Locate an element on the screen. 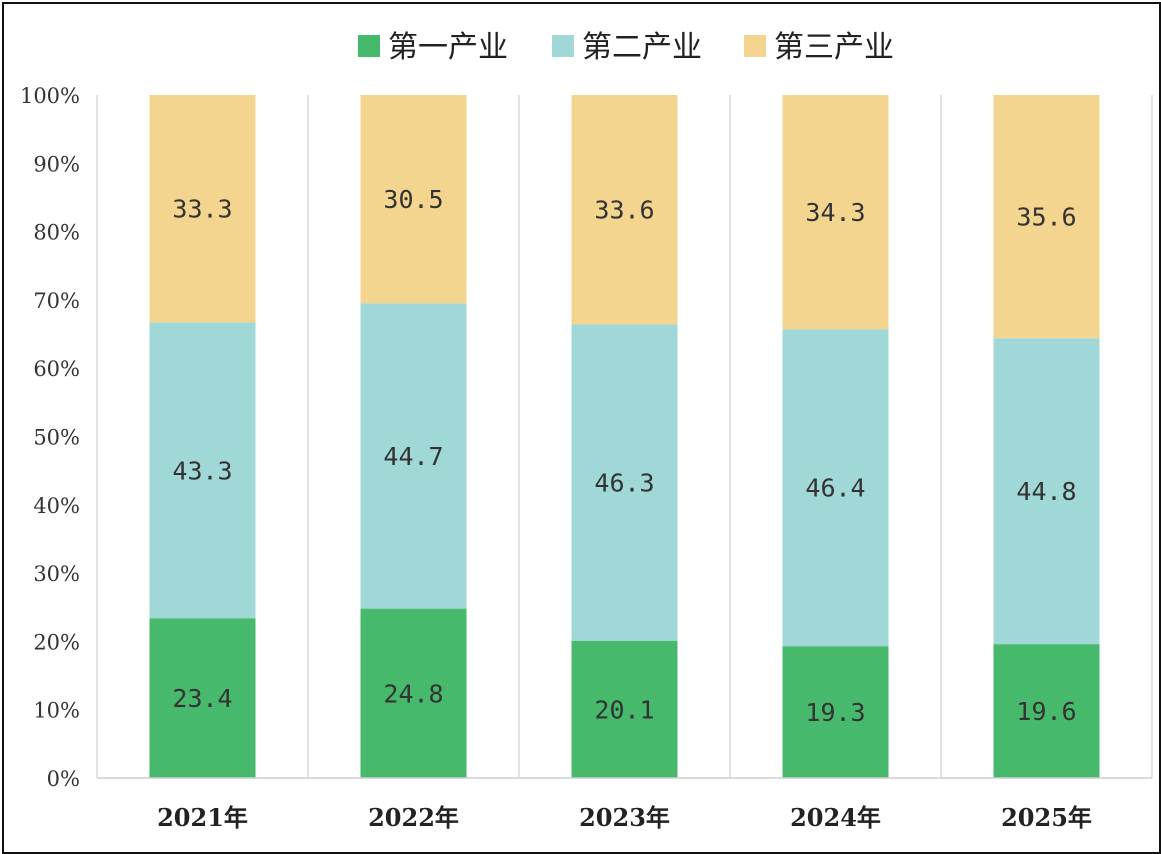 Image resolution: width=1161 pixels, height=854 pixels. y-tick-label: 50% is located at coordinates (56, 438).